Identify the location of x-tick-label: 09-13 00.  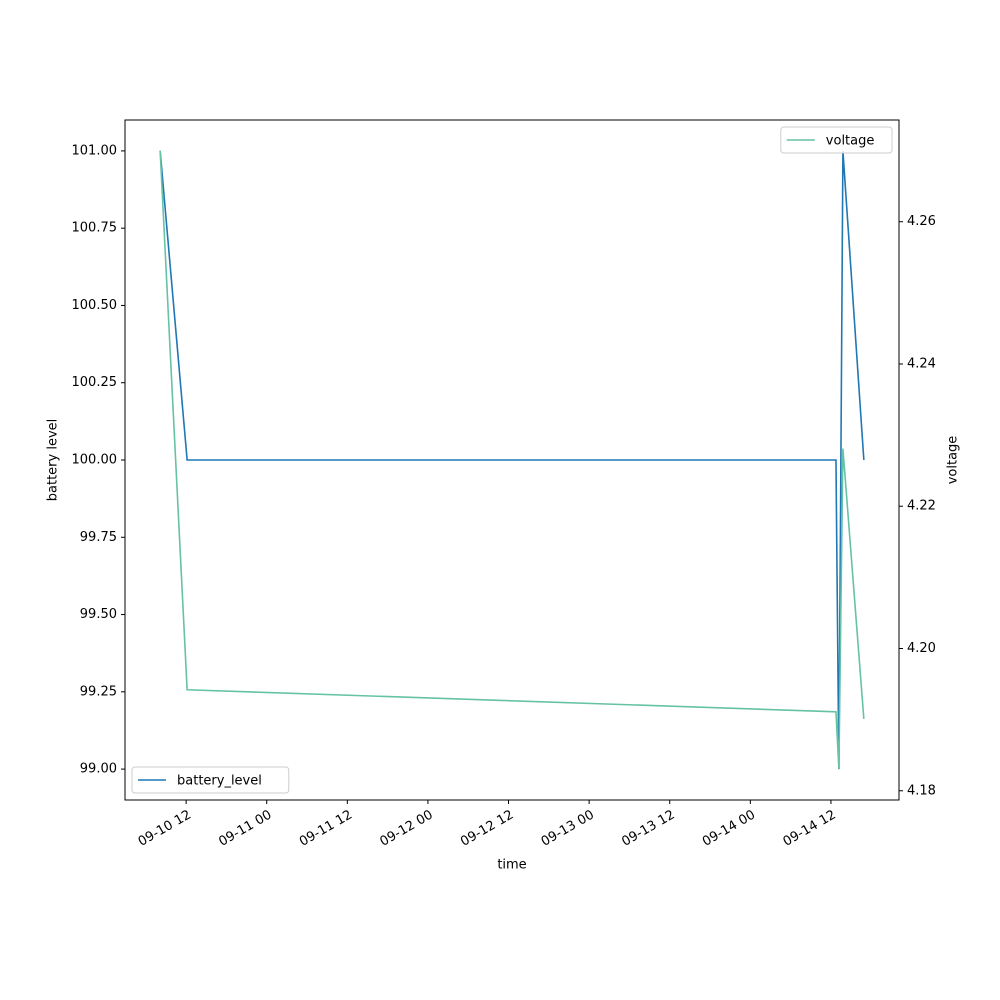
(568, 829).